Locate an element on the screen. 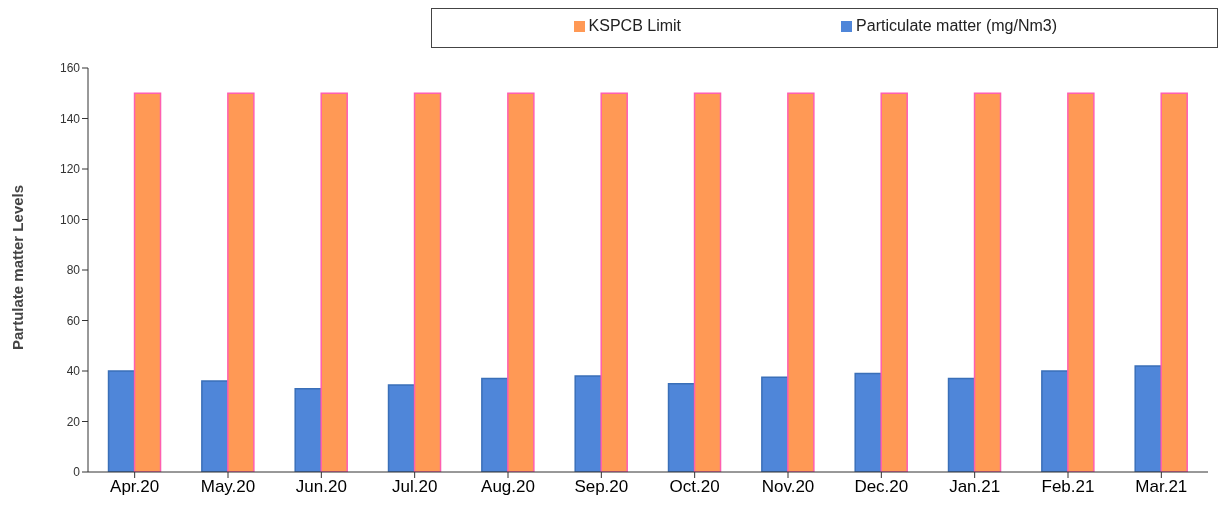 The height and width of the screenshot is (530, 1226). x-tick-label: Oct.20 is located at coordinates (694, 487).